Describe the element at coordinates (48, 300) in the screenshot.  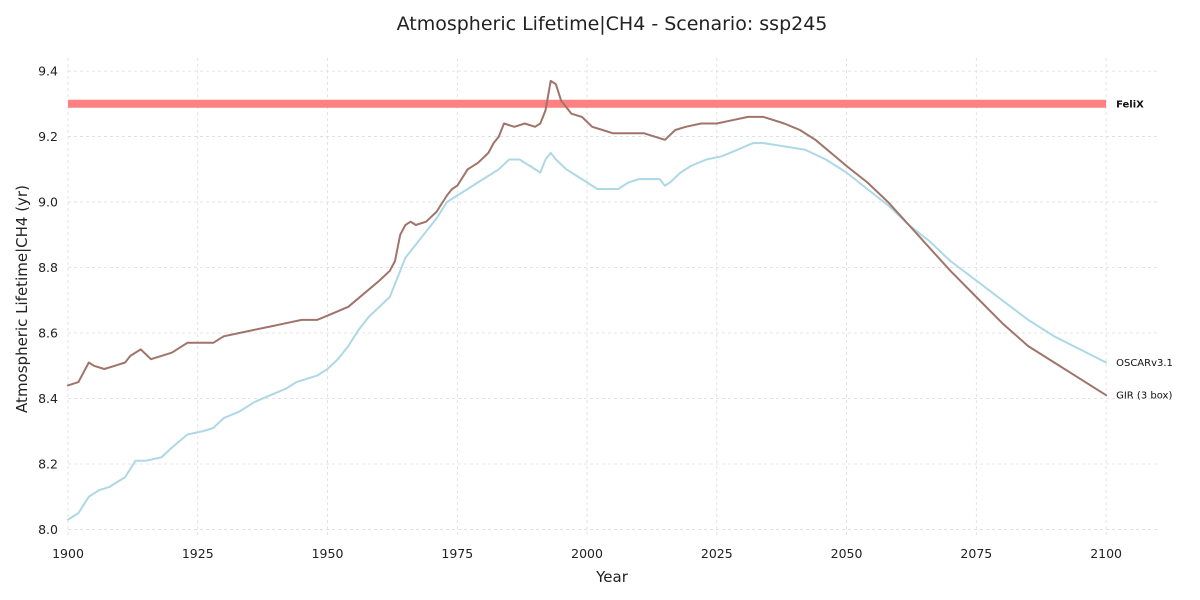
I see `y-axis-ticks: 8.0 8.2 8.4 8.6 8.8 9.0 9.2 9.4` at that location.